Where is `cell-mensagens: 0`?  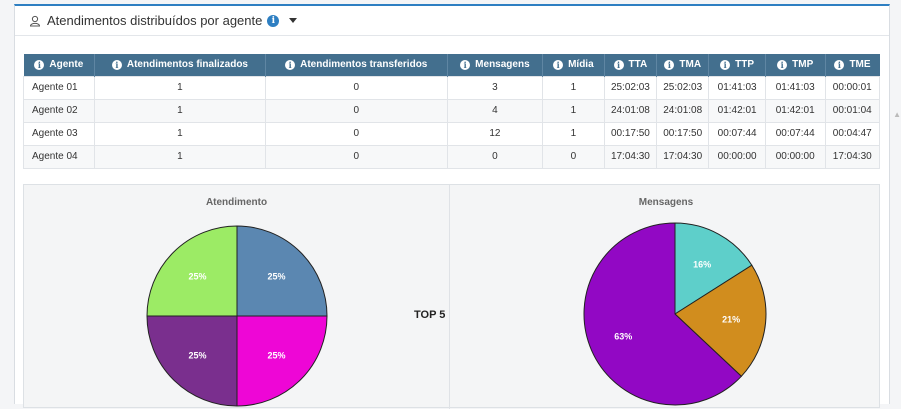
cell-mensagens: 0 is located at coordinates (495, 156).